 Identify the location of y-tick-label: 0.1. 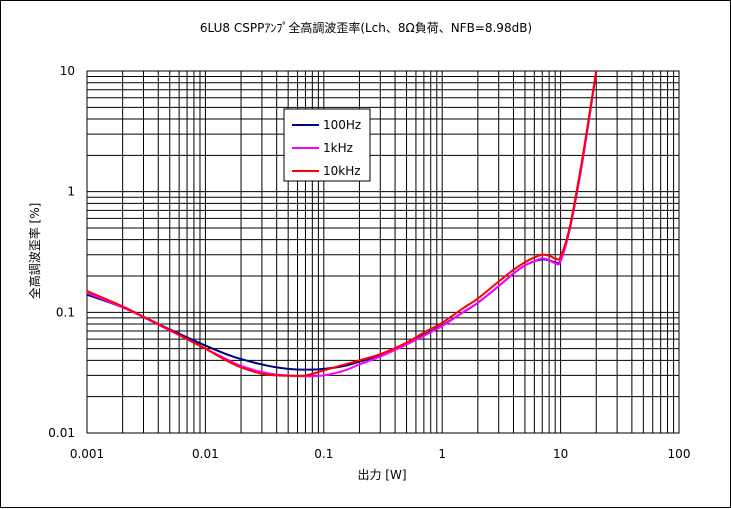
(65, 312).